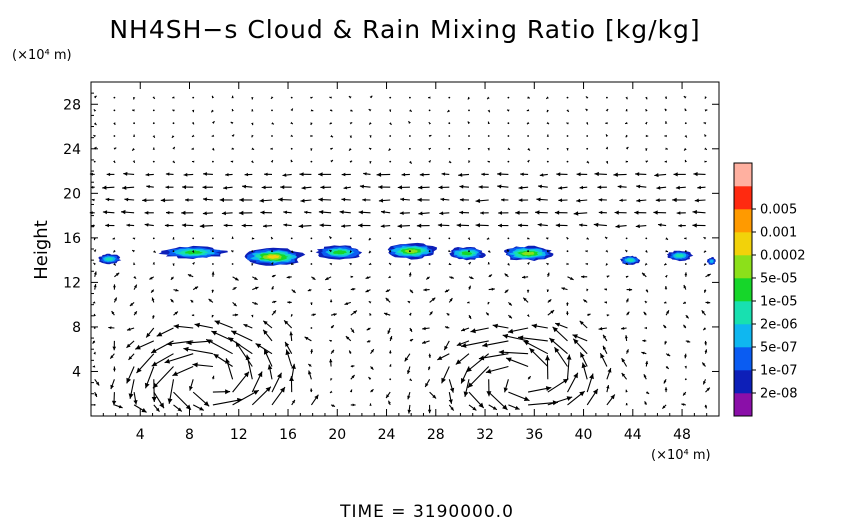 The image size is (854, 519). I want to click on x-tick-label: 12, so click(239, 435).